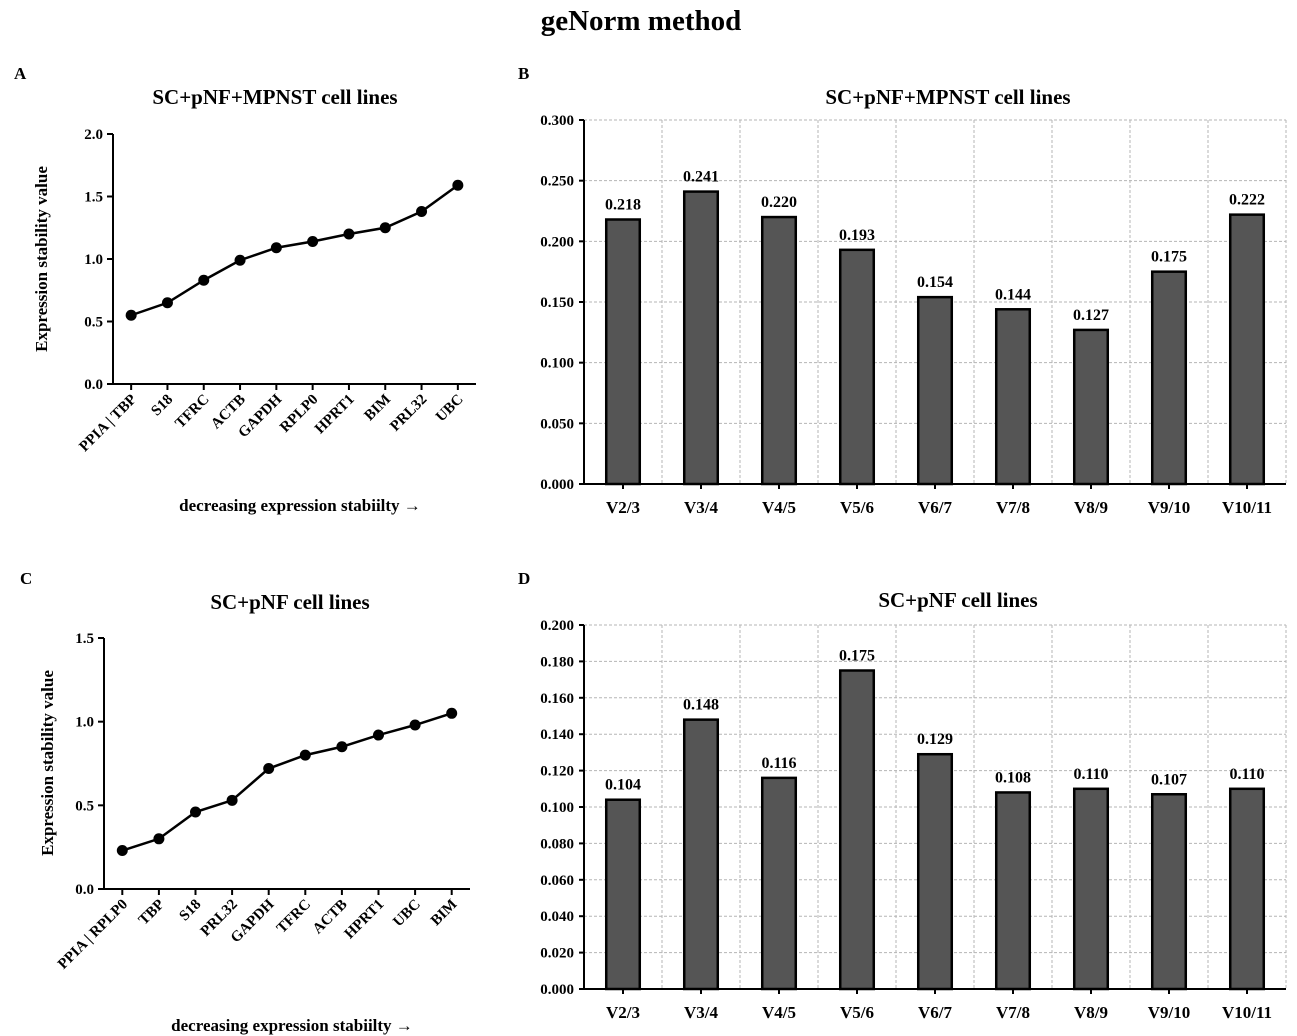  Describe the element at coordinates (20, 73) in the screenshot. I see `panel-letter: A` at that location.